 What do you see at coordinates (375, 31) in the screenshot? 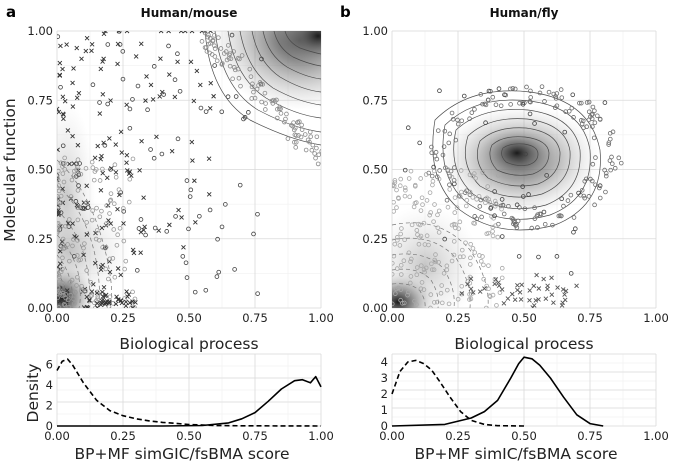
I see `y-tick-label: 1.00` at bounding box center [375, 31].